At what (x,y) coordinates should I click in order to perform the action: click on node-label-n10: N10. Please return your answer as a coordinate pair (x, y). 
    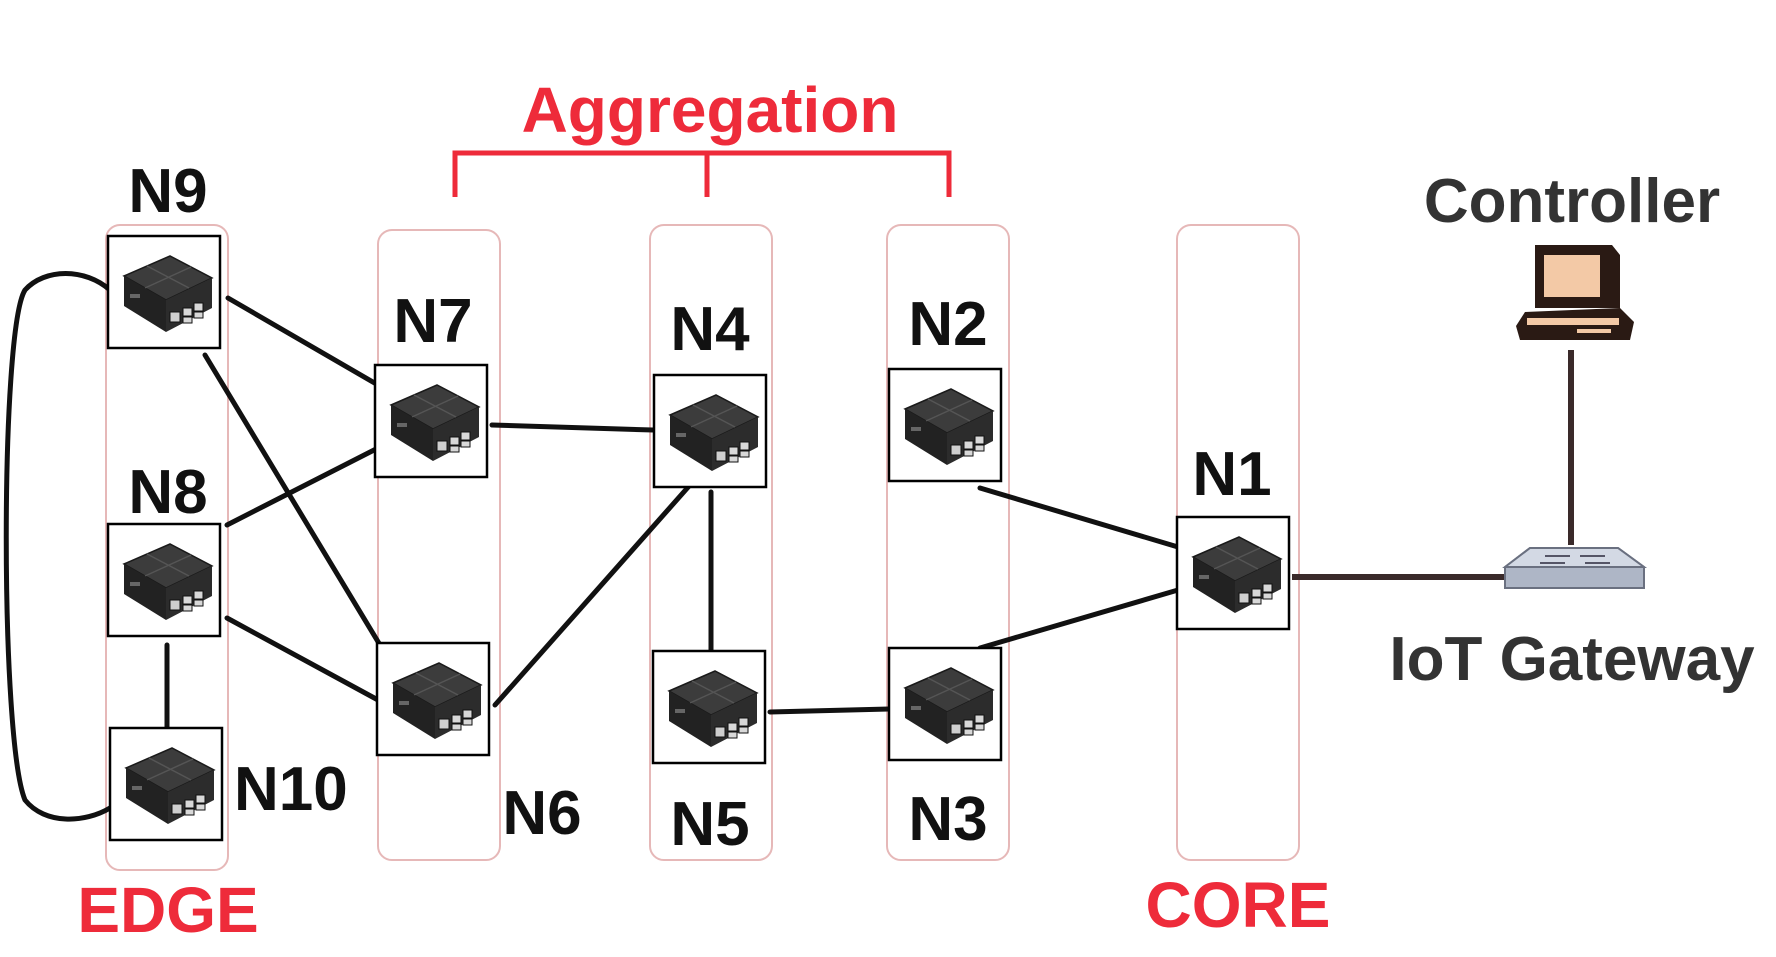
    Looking at the image, I should click on (291, 789).